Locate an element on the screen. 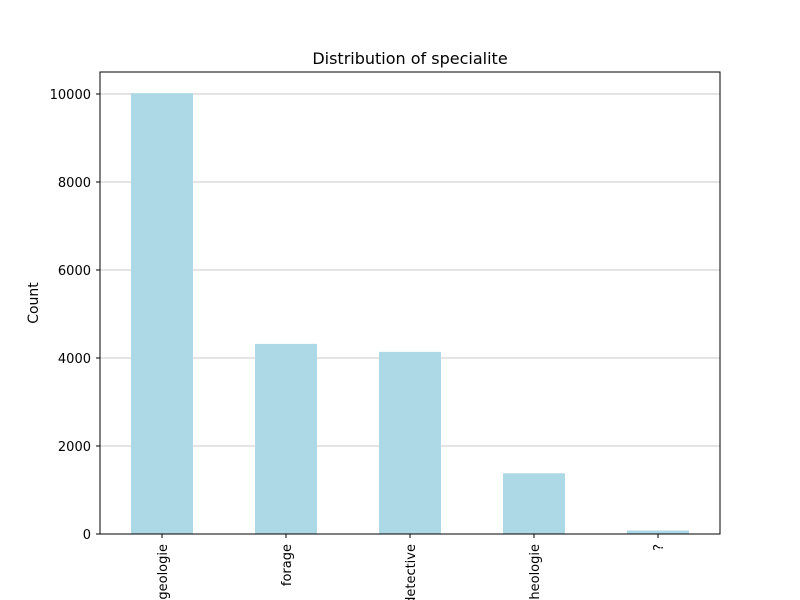  y-tick-label: 0 is located at coordinates (87, 535).